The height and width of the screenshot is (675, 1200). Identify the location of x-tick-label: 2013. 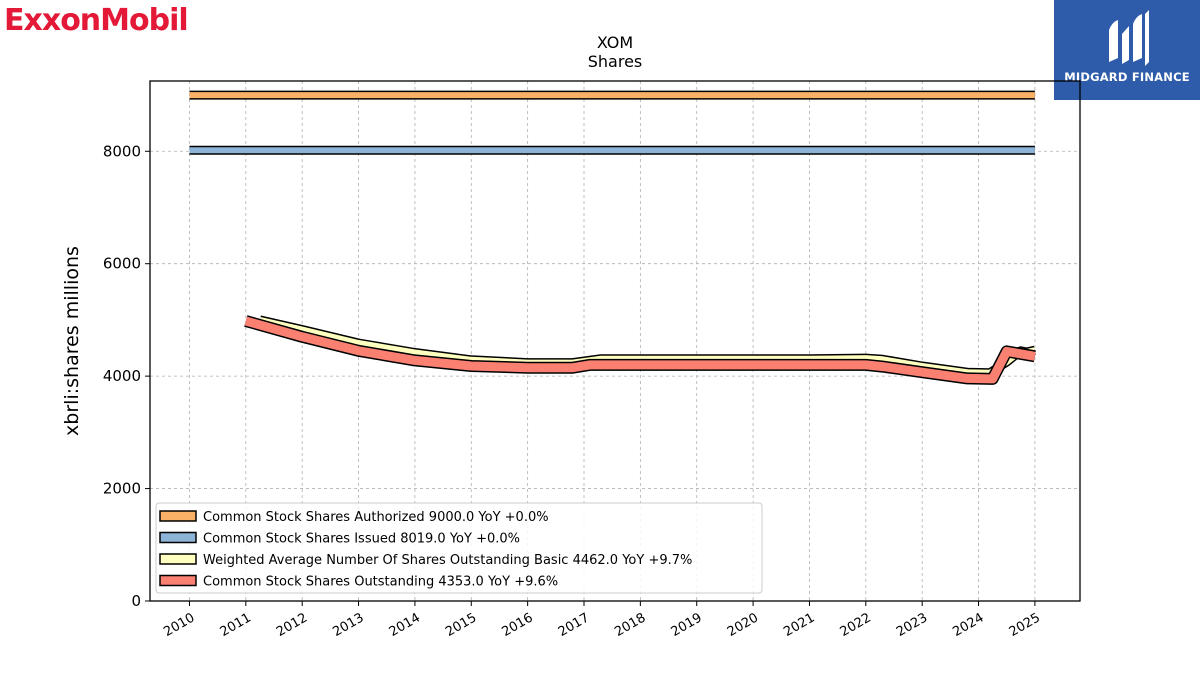
(348, 625).